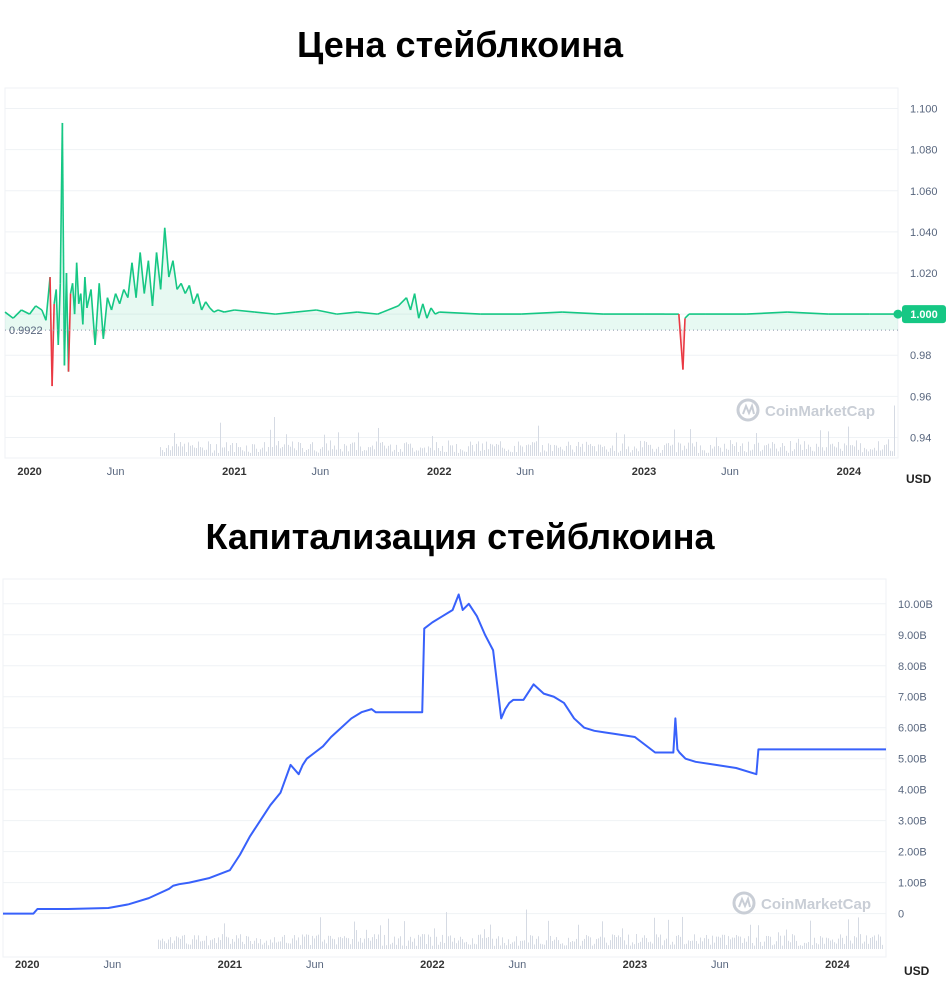 This screenshot has height=989, width=950. What do you see at coordinates (230, 965) in the screenshot?
I see `x-tick-label: 2021` at bounding box center [230, 965].